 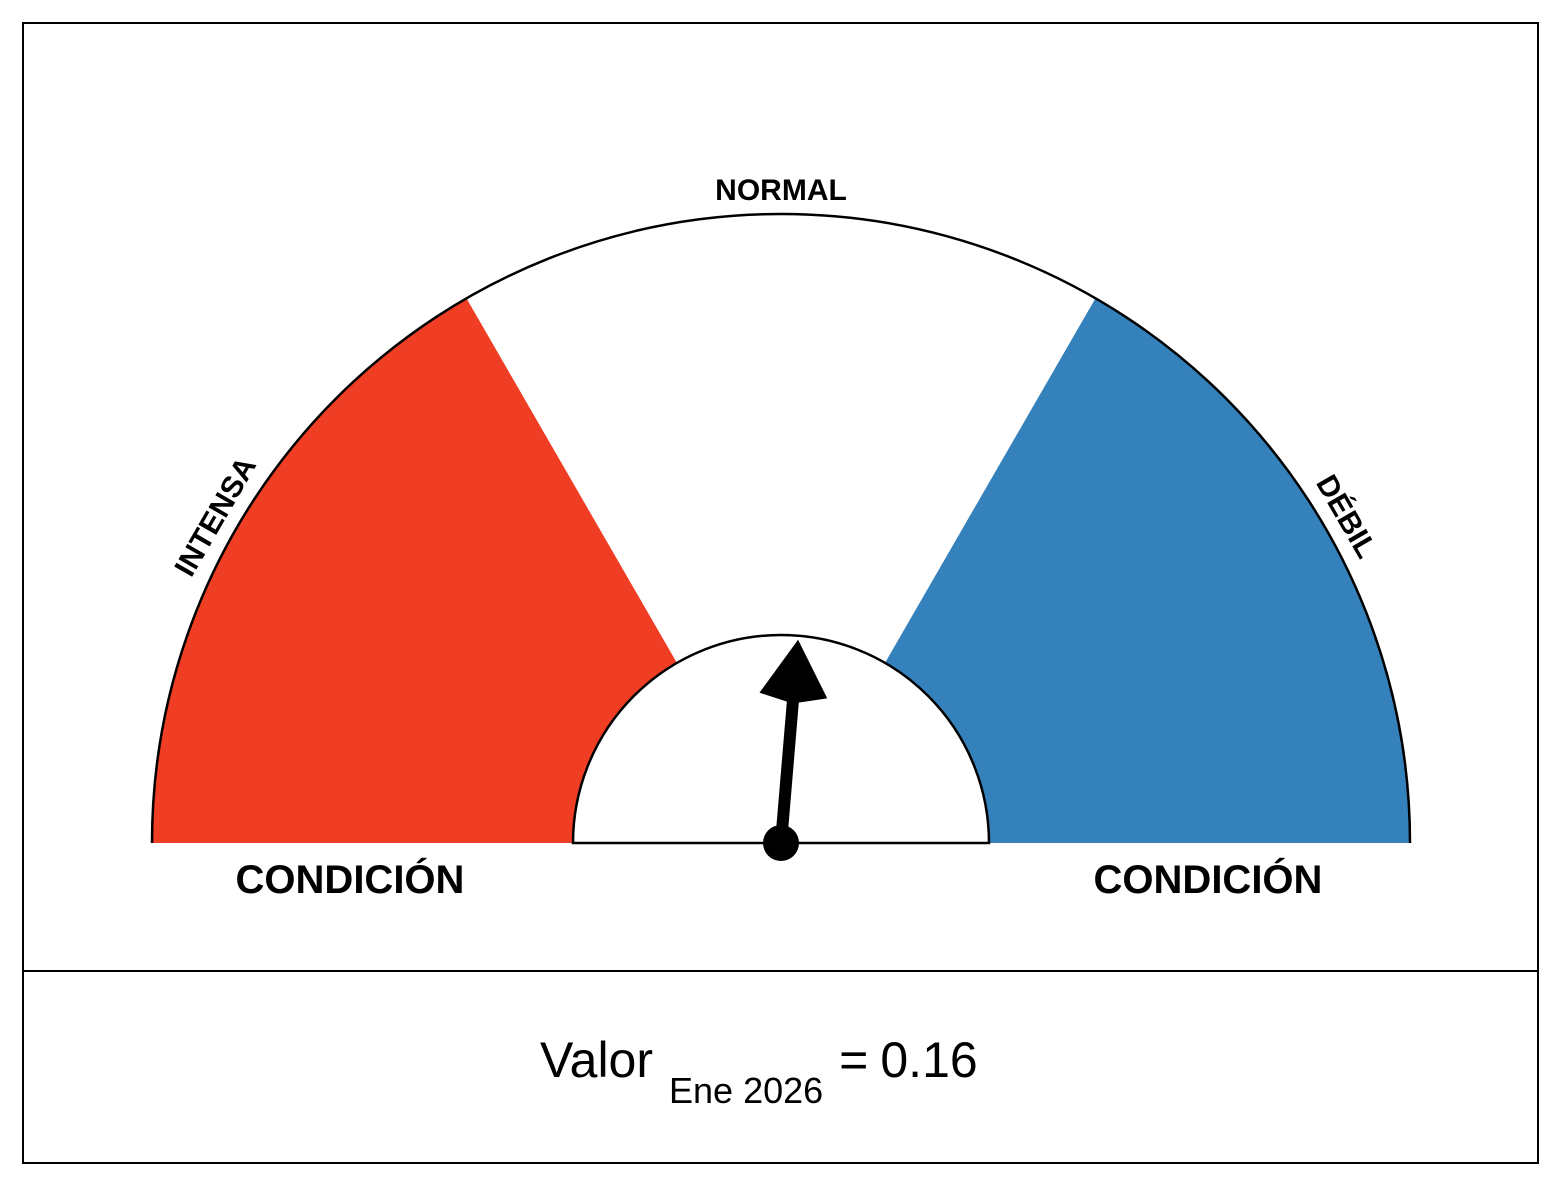 I want to click on needle-head, so click(x=793, y=671).